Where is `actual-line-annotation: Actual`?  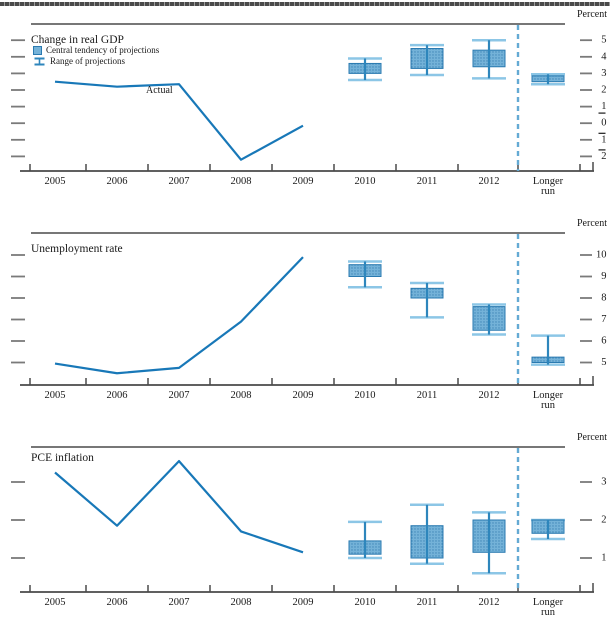 actual-line-annotation: Actual is located at coordinates (159, 90).